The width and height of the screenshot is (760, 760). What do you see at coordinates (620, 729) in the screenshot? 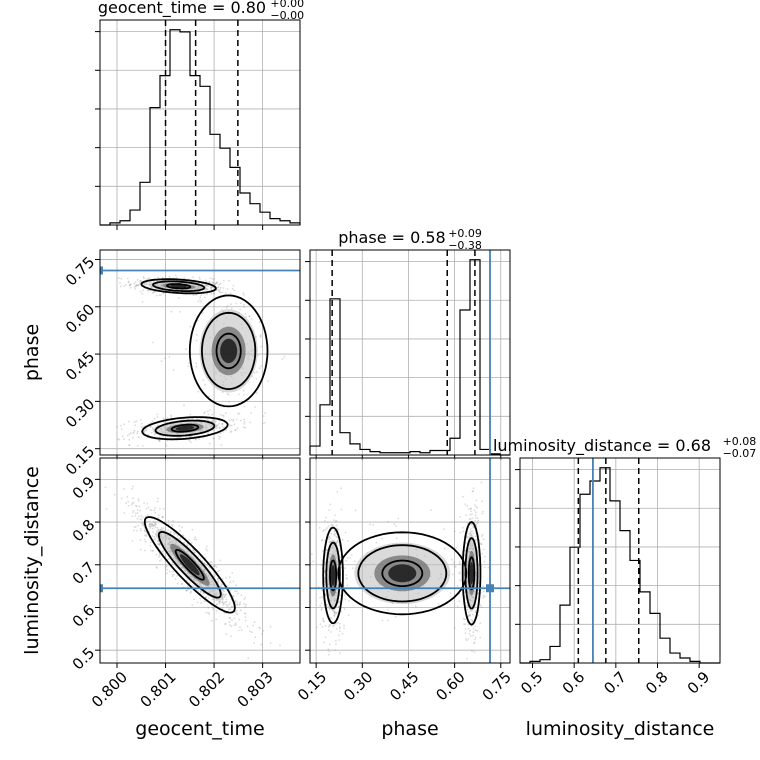
I see `x-axis-label-luminosity_distance: luminosity_distance` at bounding box center [620, 729].